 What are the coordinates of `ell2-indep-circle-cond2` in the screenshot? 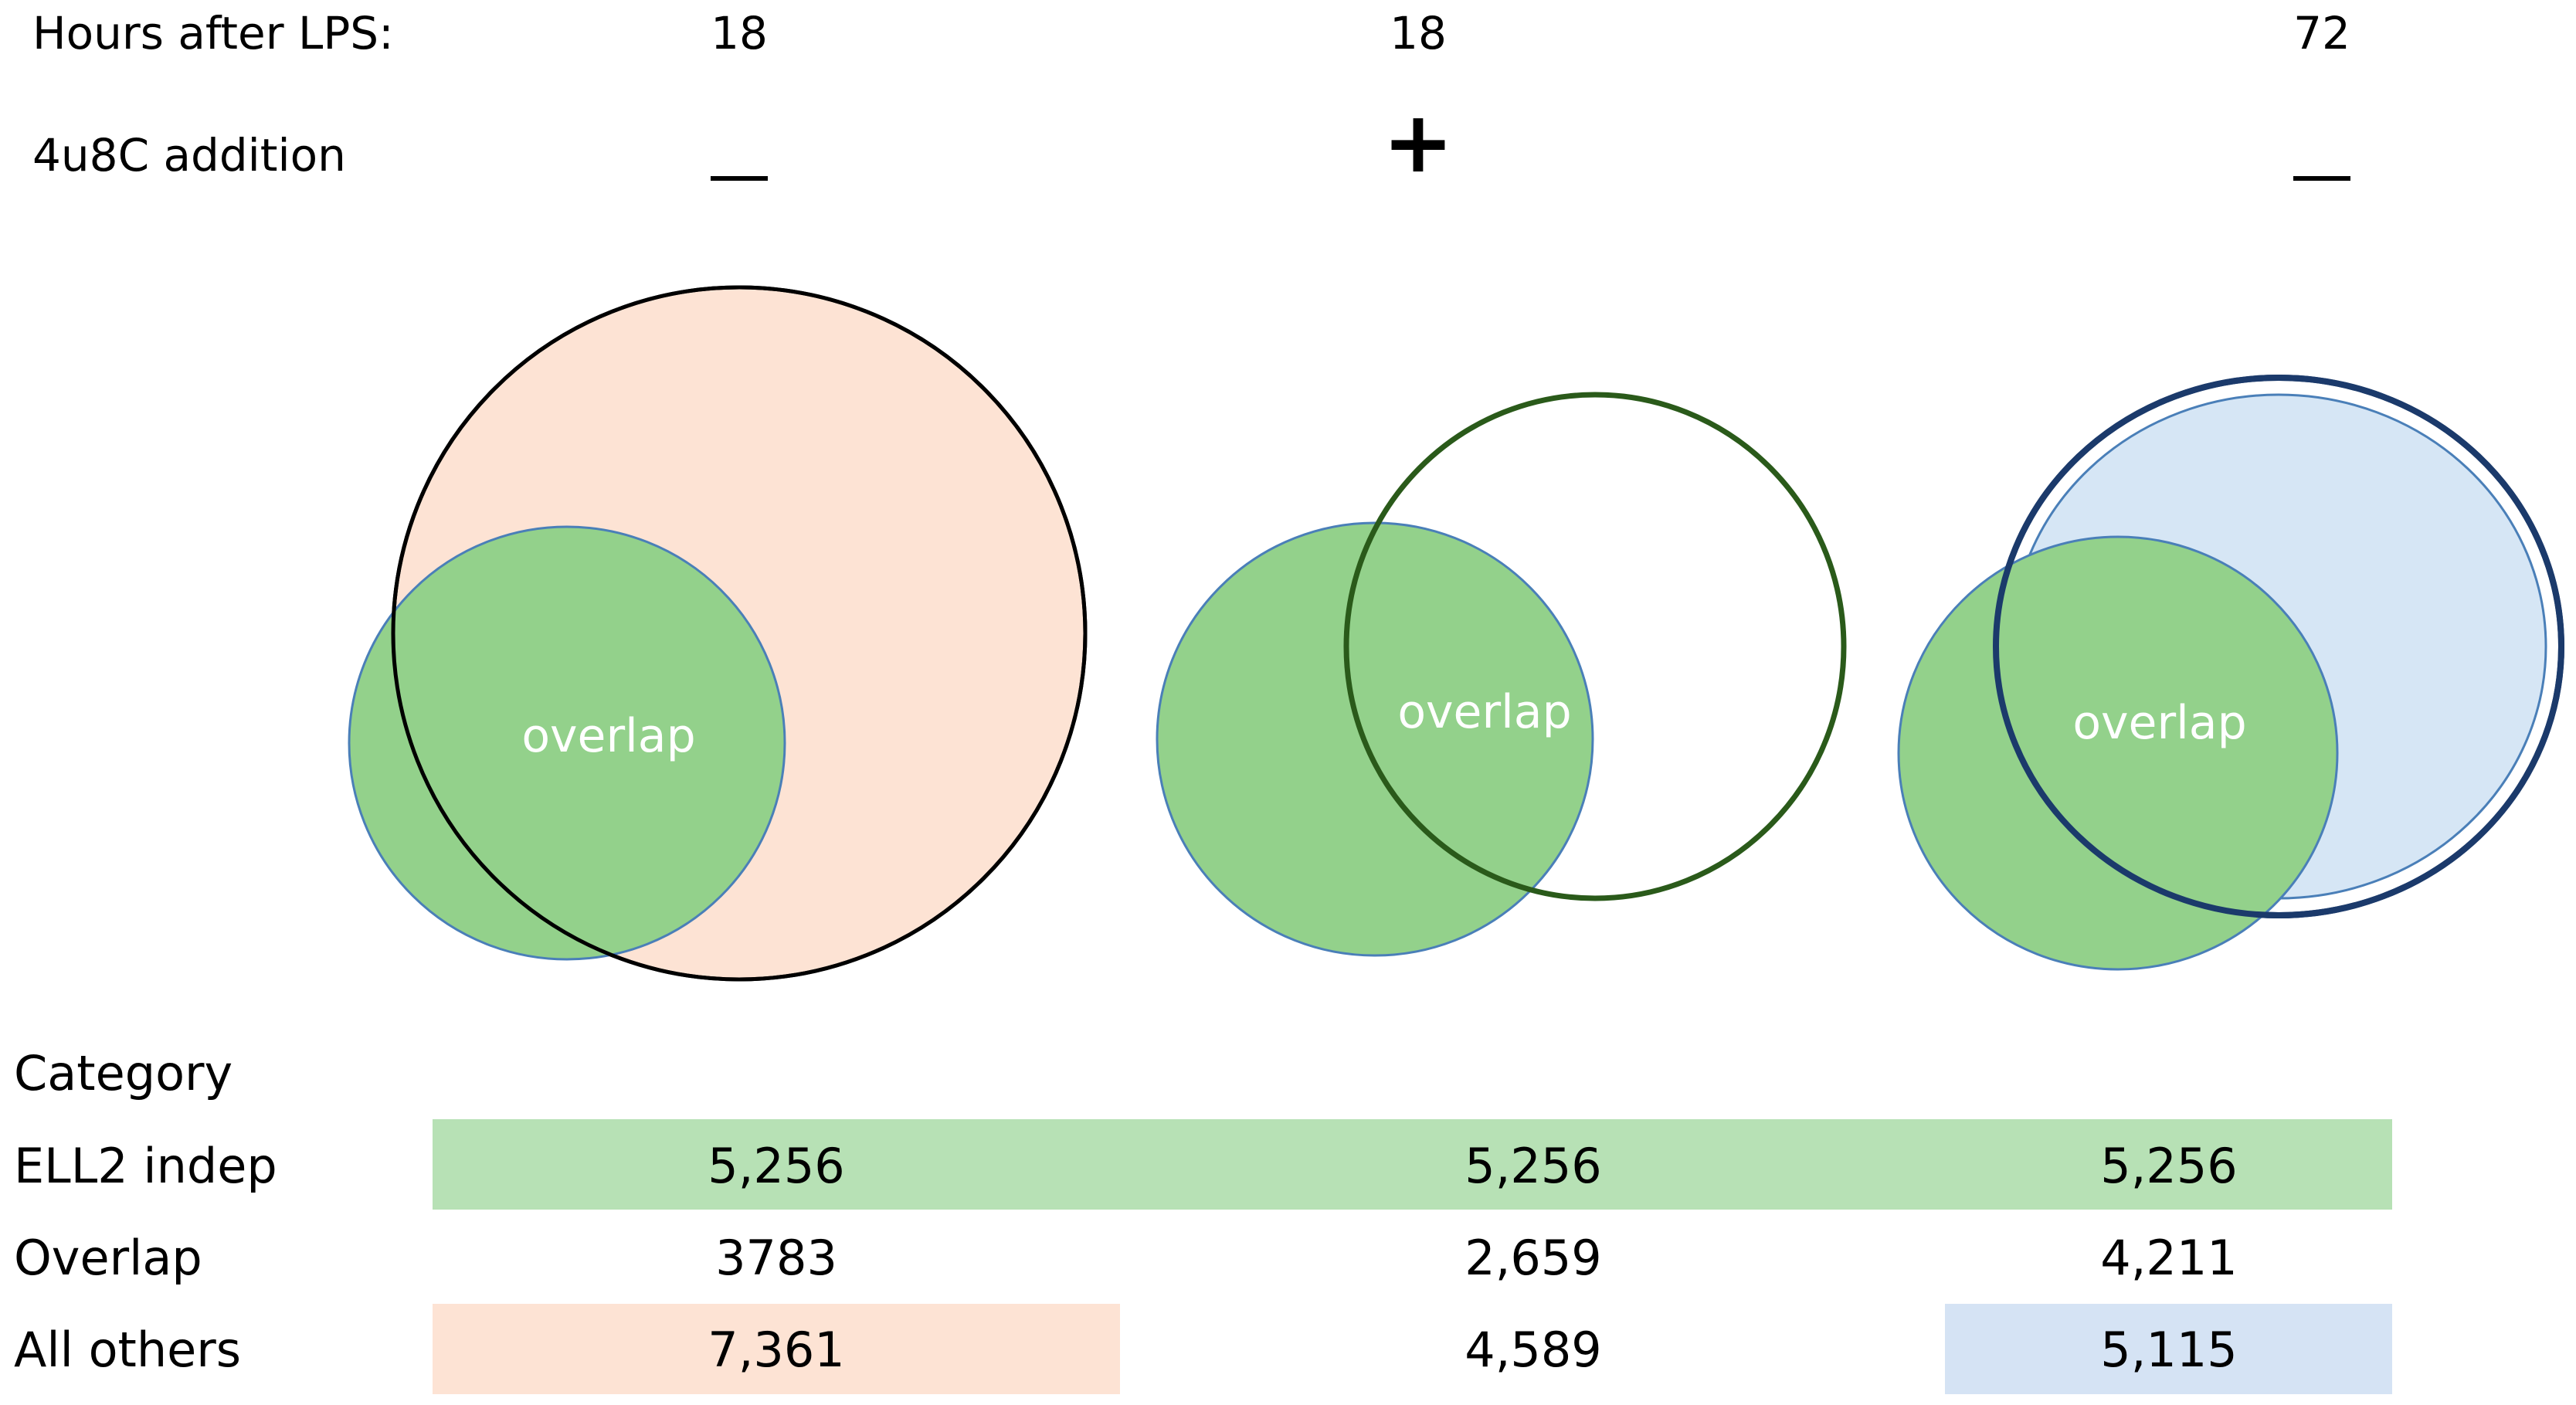 It's located at (1375, 739).